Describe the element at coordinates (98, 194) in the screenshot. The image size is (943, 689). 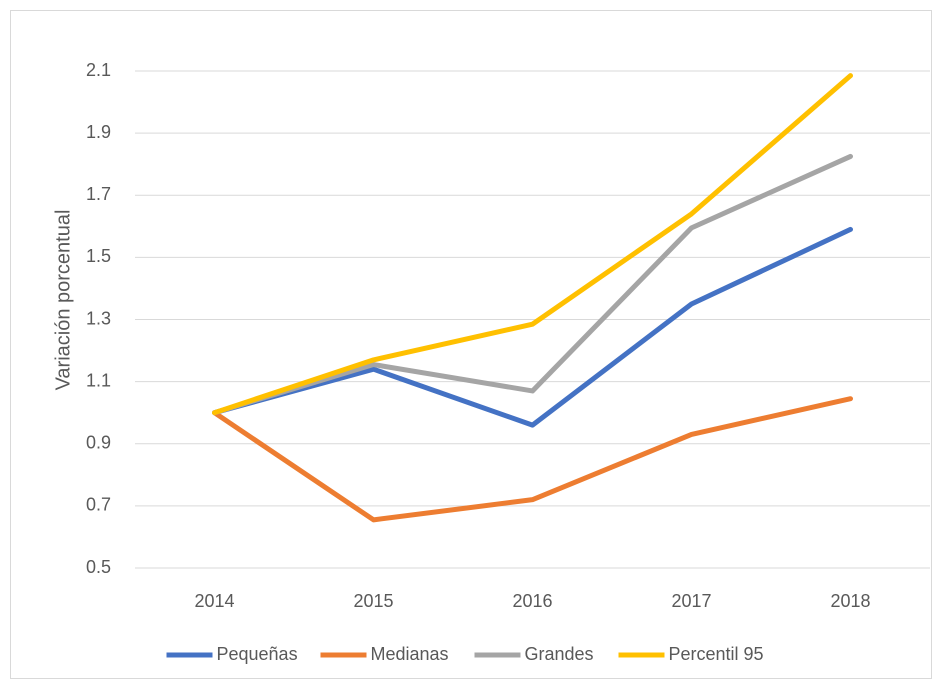
I see `y-tick-label: 1.7` at that location.